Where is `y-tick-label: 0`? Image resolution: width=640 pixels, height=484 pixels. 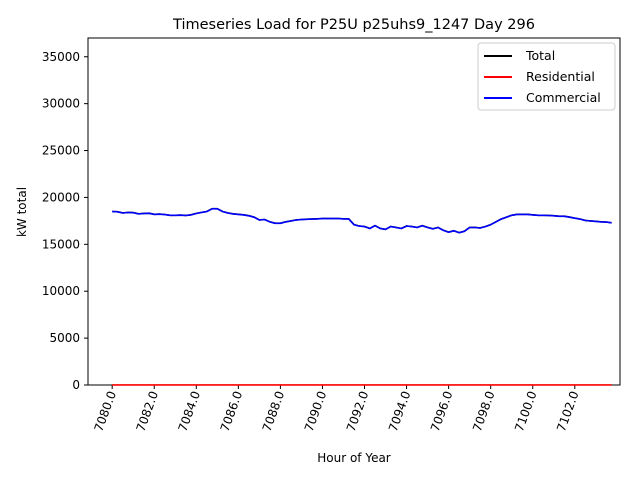
y-tick-label: 0 is located at coordinates (76, 385).